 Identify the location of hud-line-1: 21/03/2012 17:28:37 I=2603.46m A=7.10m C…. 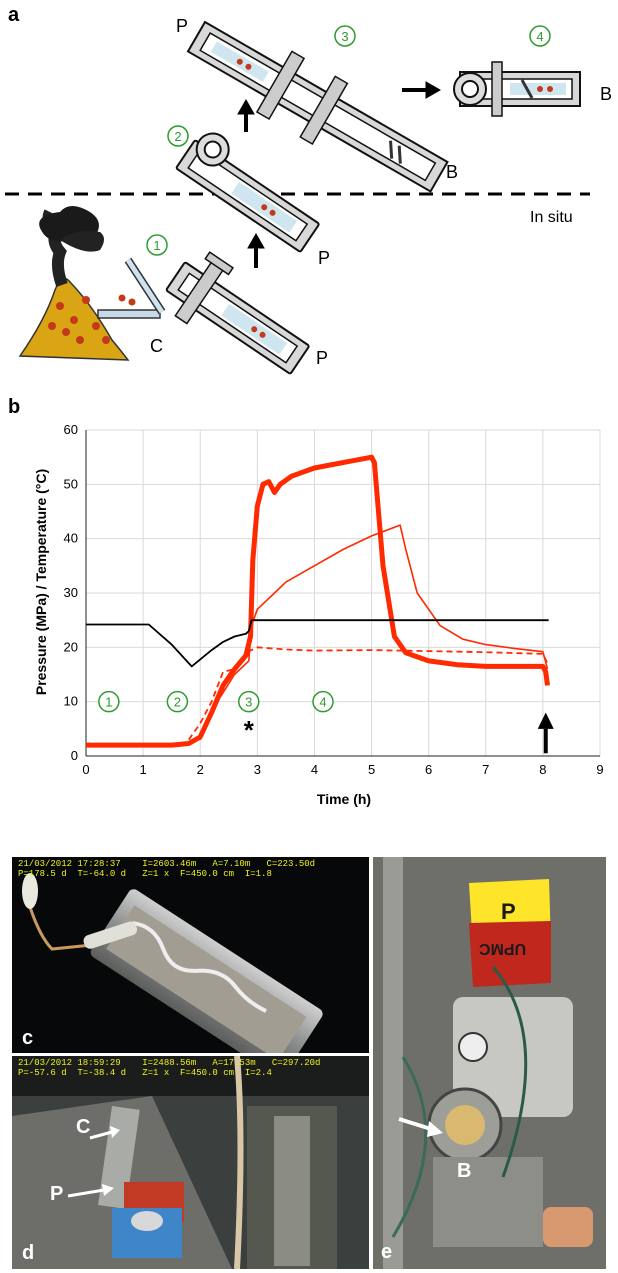
(167, 864).